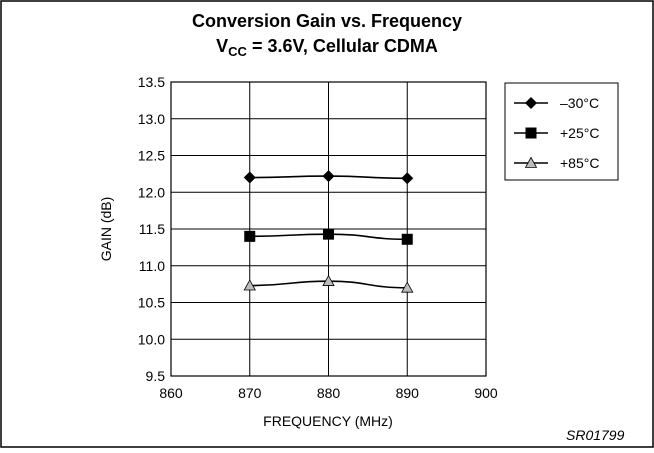 This screenshot has height=453, width=654. What do you see at coordinates (250, 393) in the screenshot?
I see `x-tick-label: 870` at bounding box center [250, 393].